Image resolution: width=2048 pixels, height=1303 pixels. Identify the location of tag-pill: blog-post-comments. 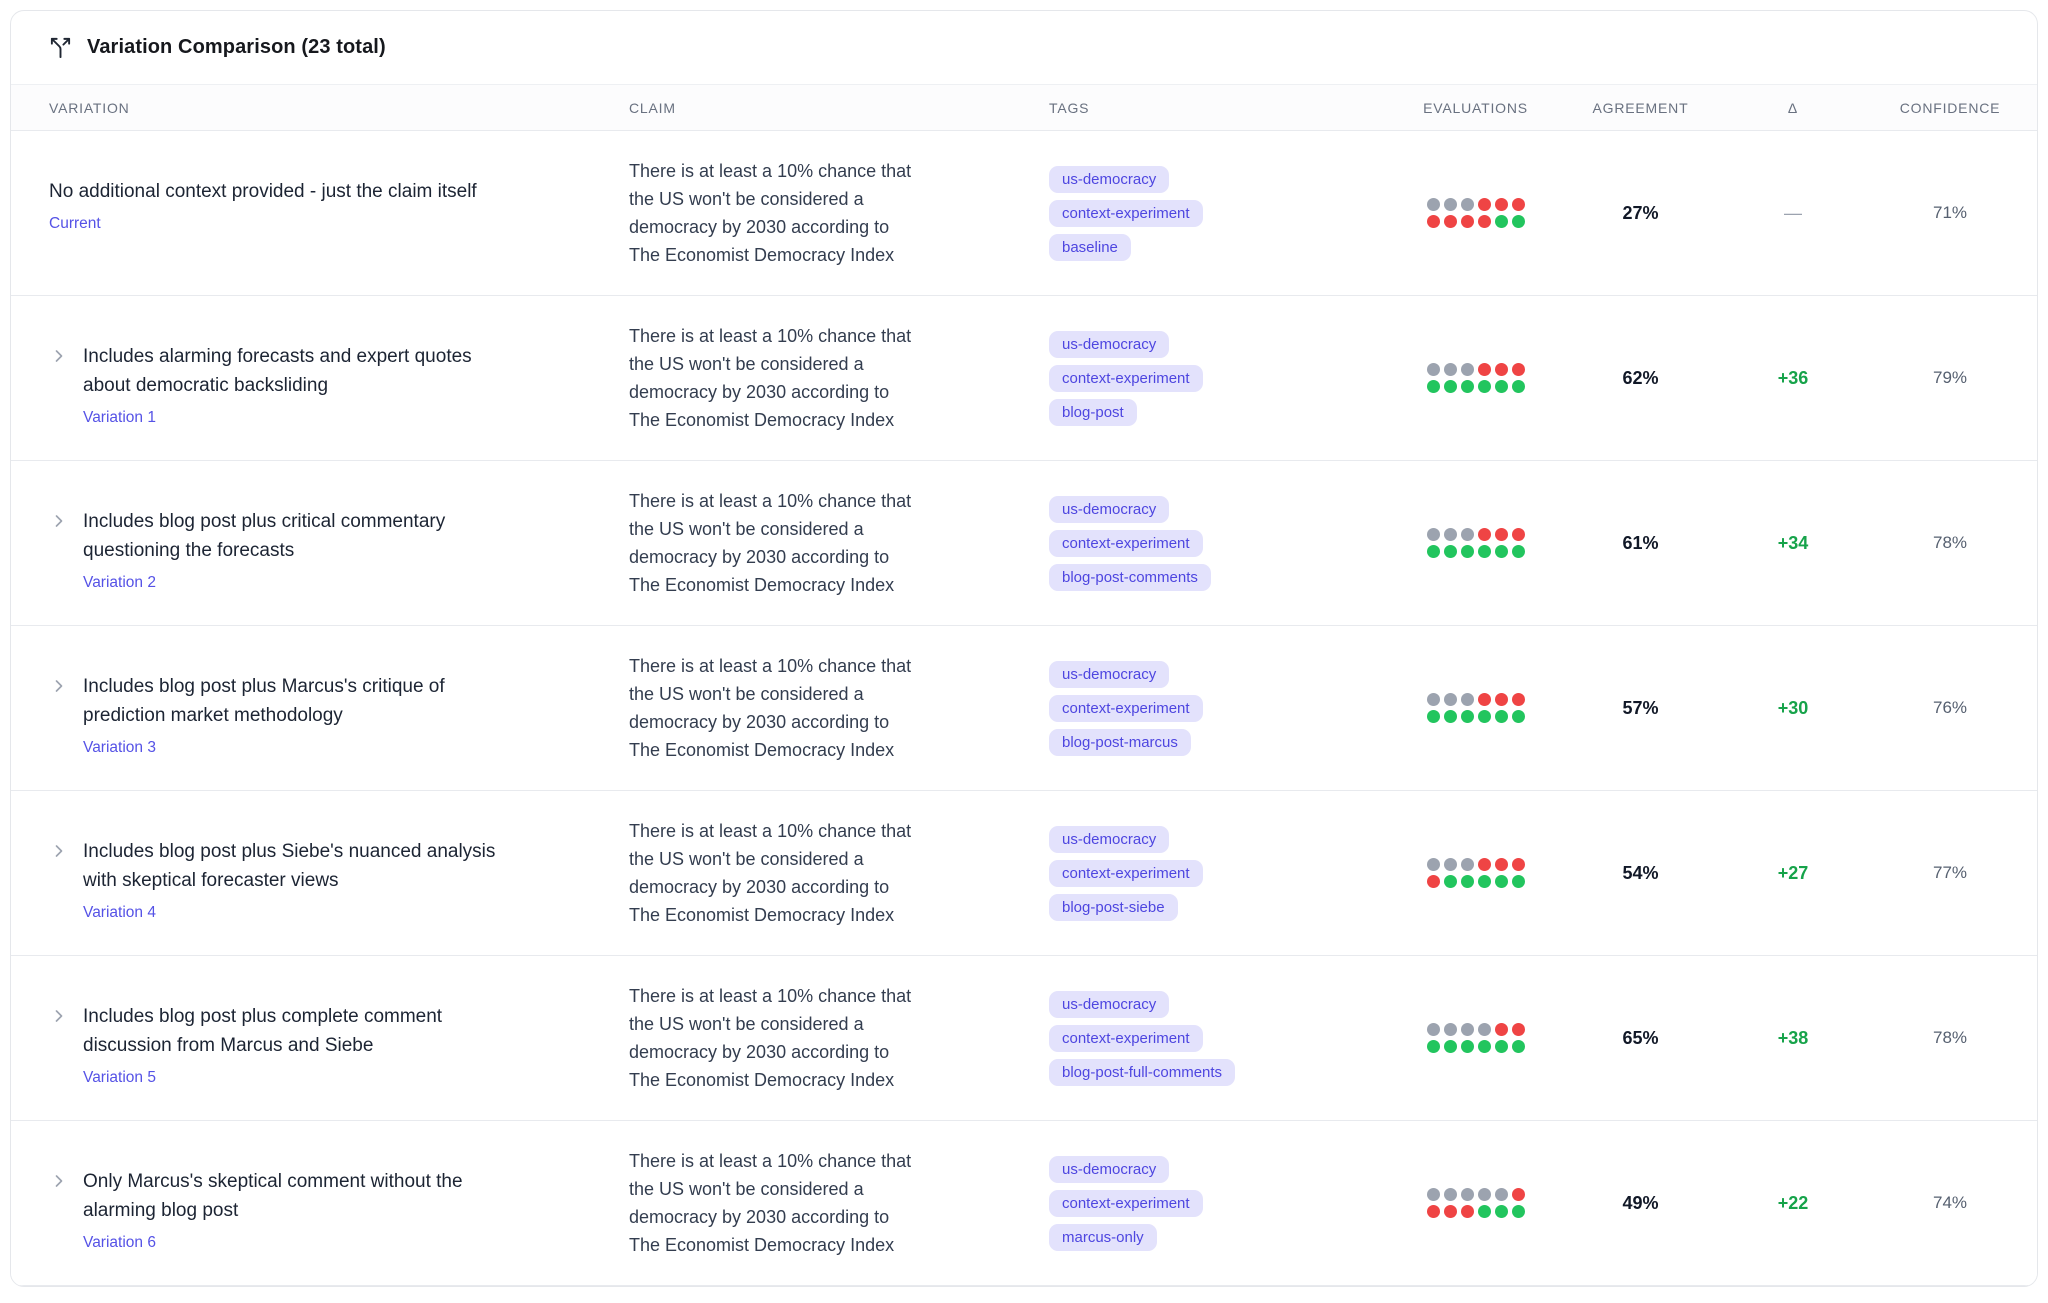
(1130, 577).